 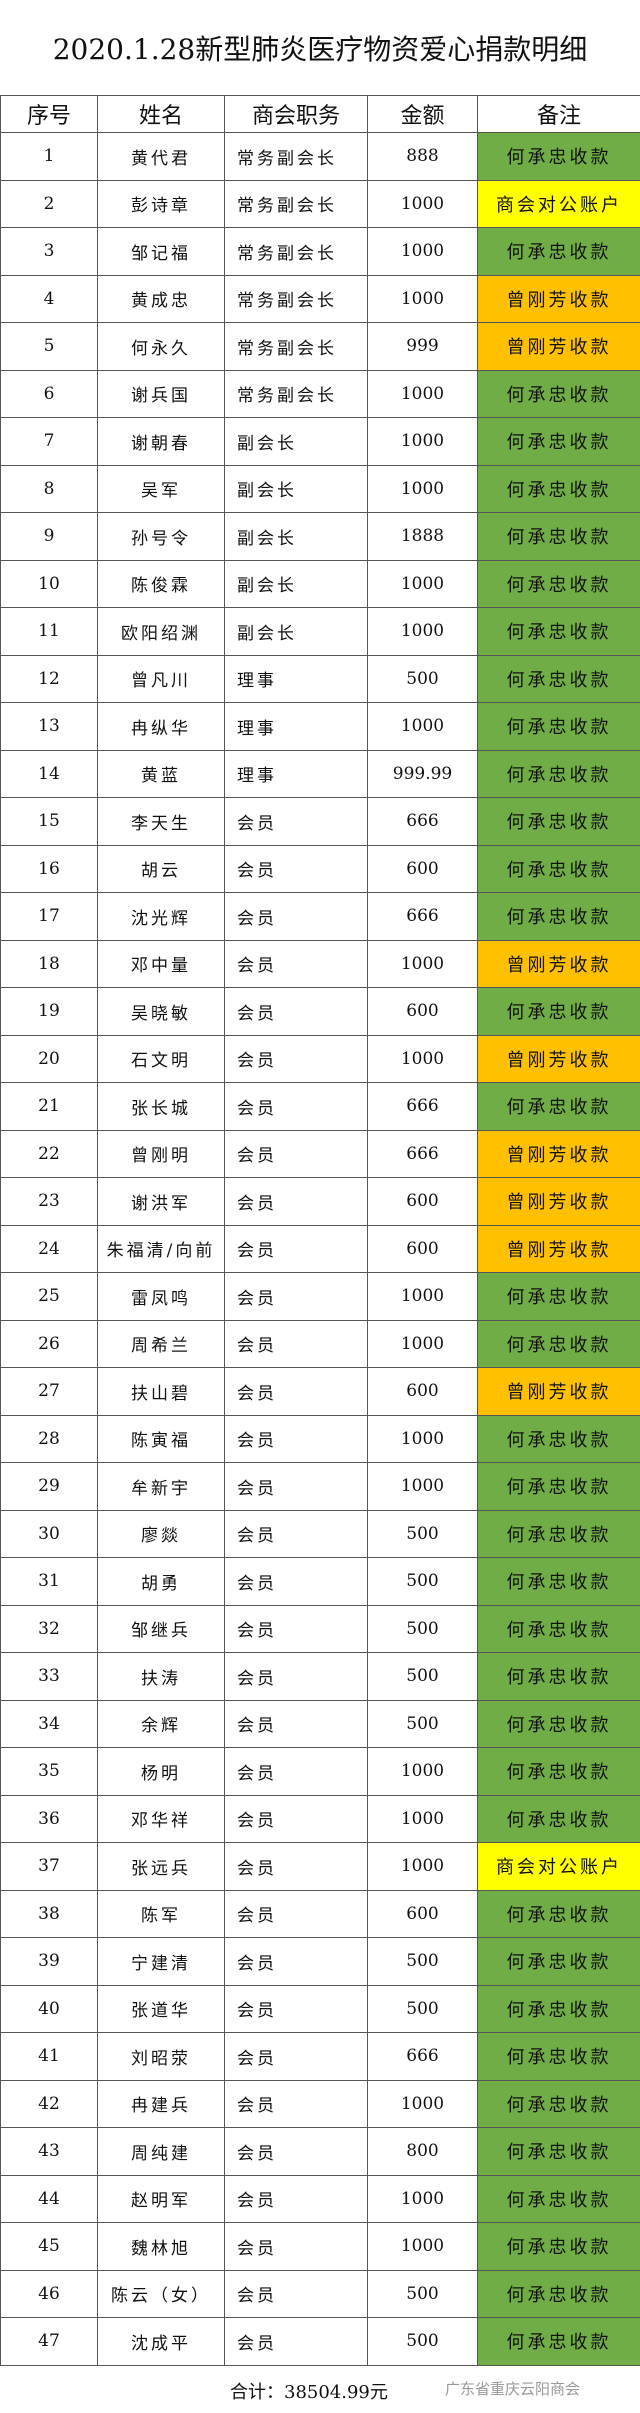 I want to click on row-index: 27, so click(x=49, y=1391).